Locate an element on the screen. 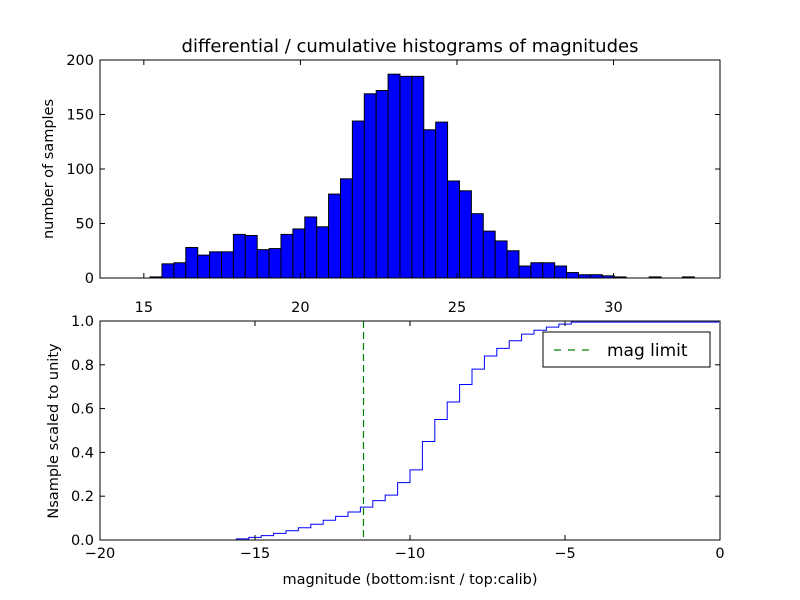 The height and width of the screenshot is (600, 800). top-y-tick-label-4: 200 is located at coordinates (80, 61).